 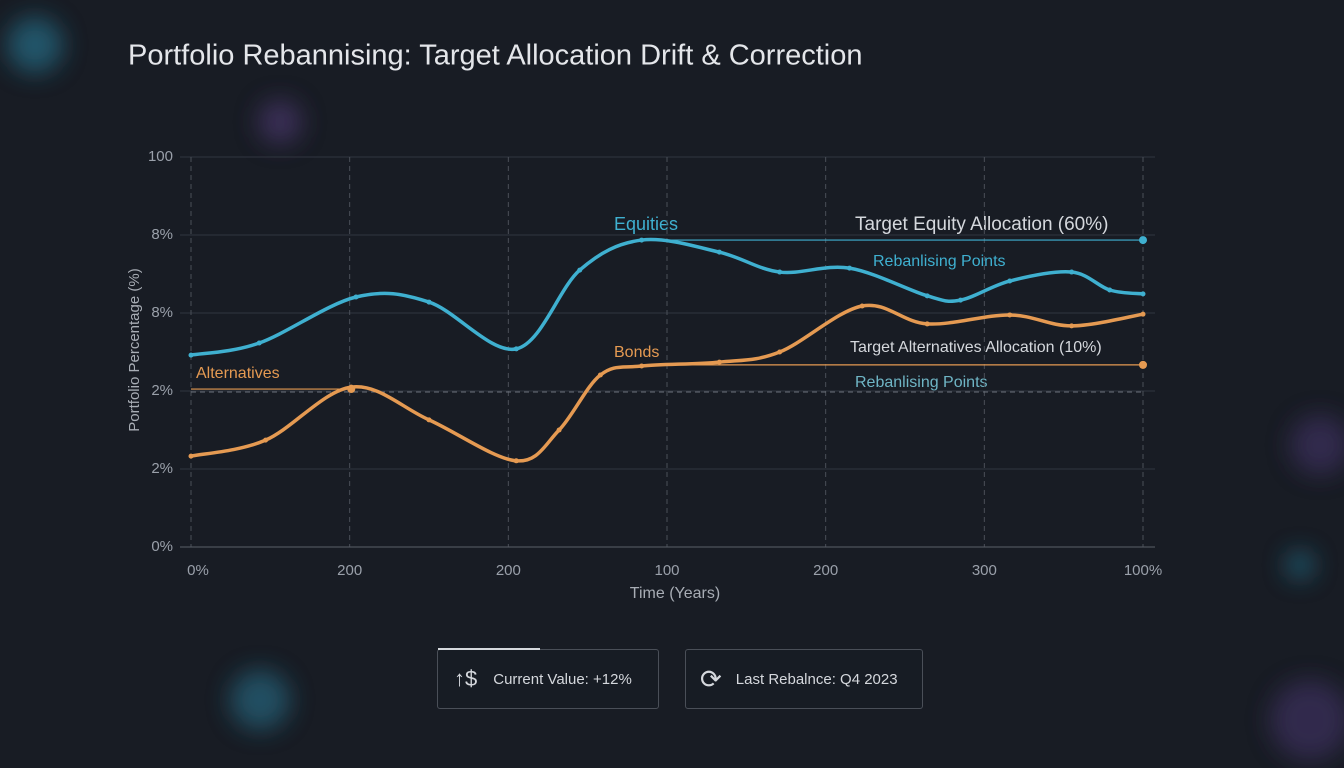 I want to click on annotation: Alternatives, so click(x=238, y=373).